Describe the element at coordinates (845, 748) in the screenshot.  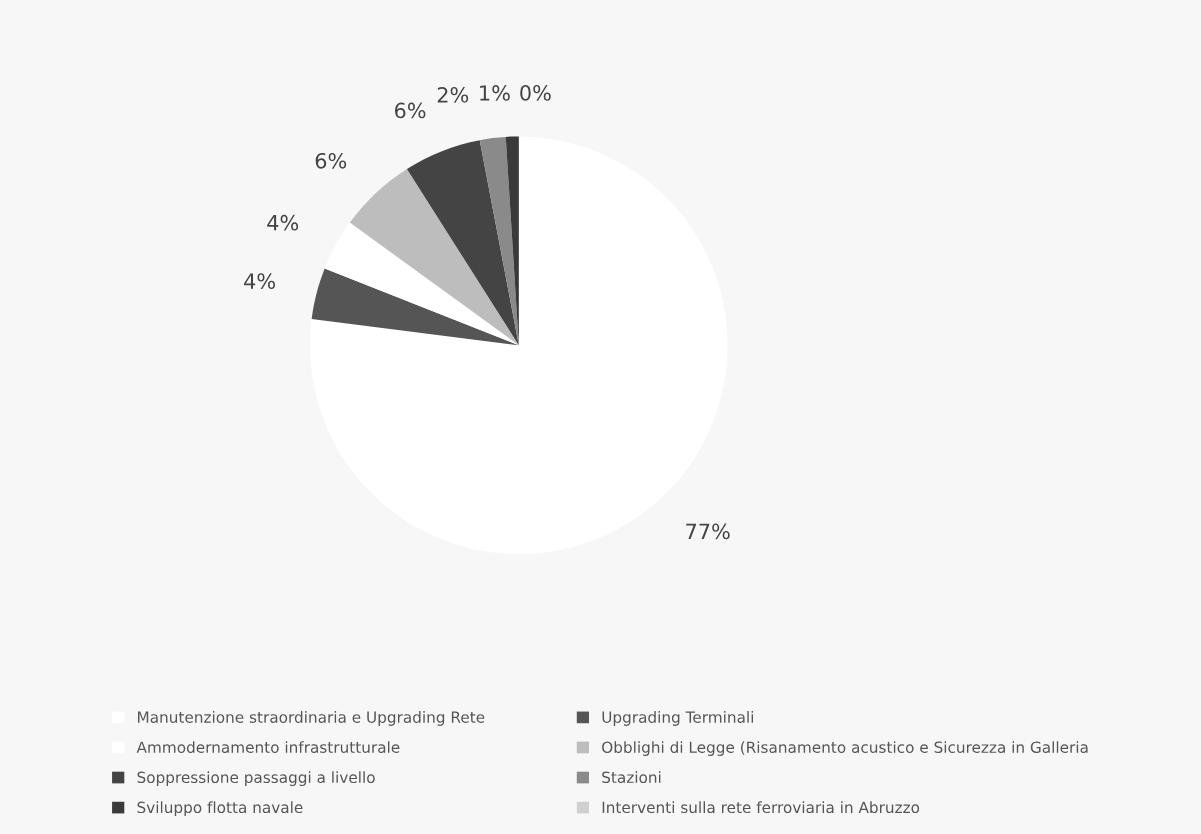
I see `legend-label: Obblighi di Legge (Risanamento acustico e Sicurezza in Galleria` at that location.